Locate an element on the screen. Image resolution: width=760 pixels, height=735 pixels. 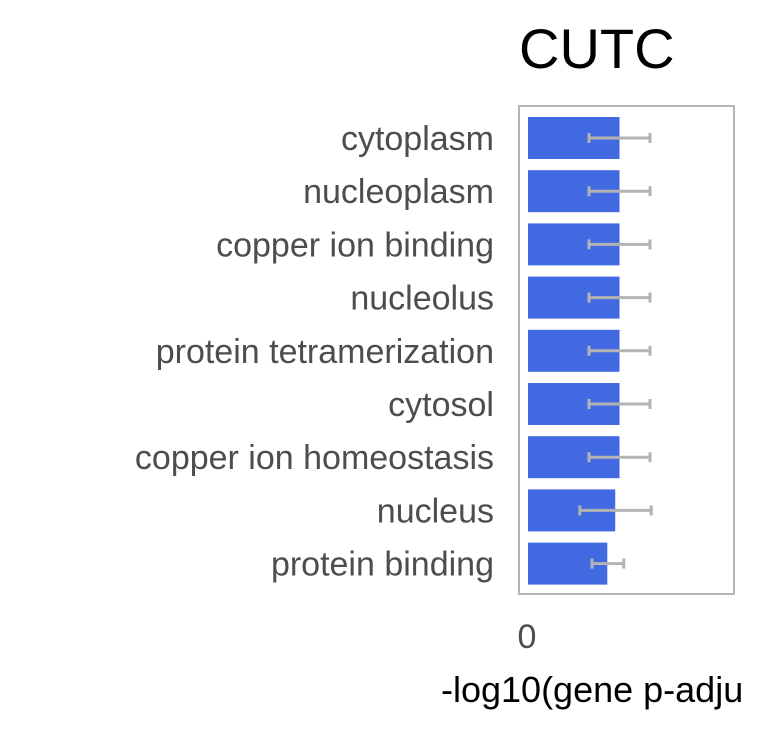
category-label: nucleoplasm is located at coordinates (398, 192).